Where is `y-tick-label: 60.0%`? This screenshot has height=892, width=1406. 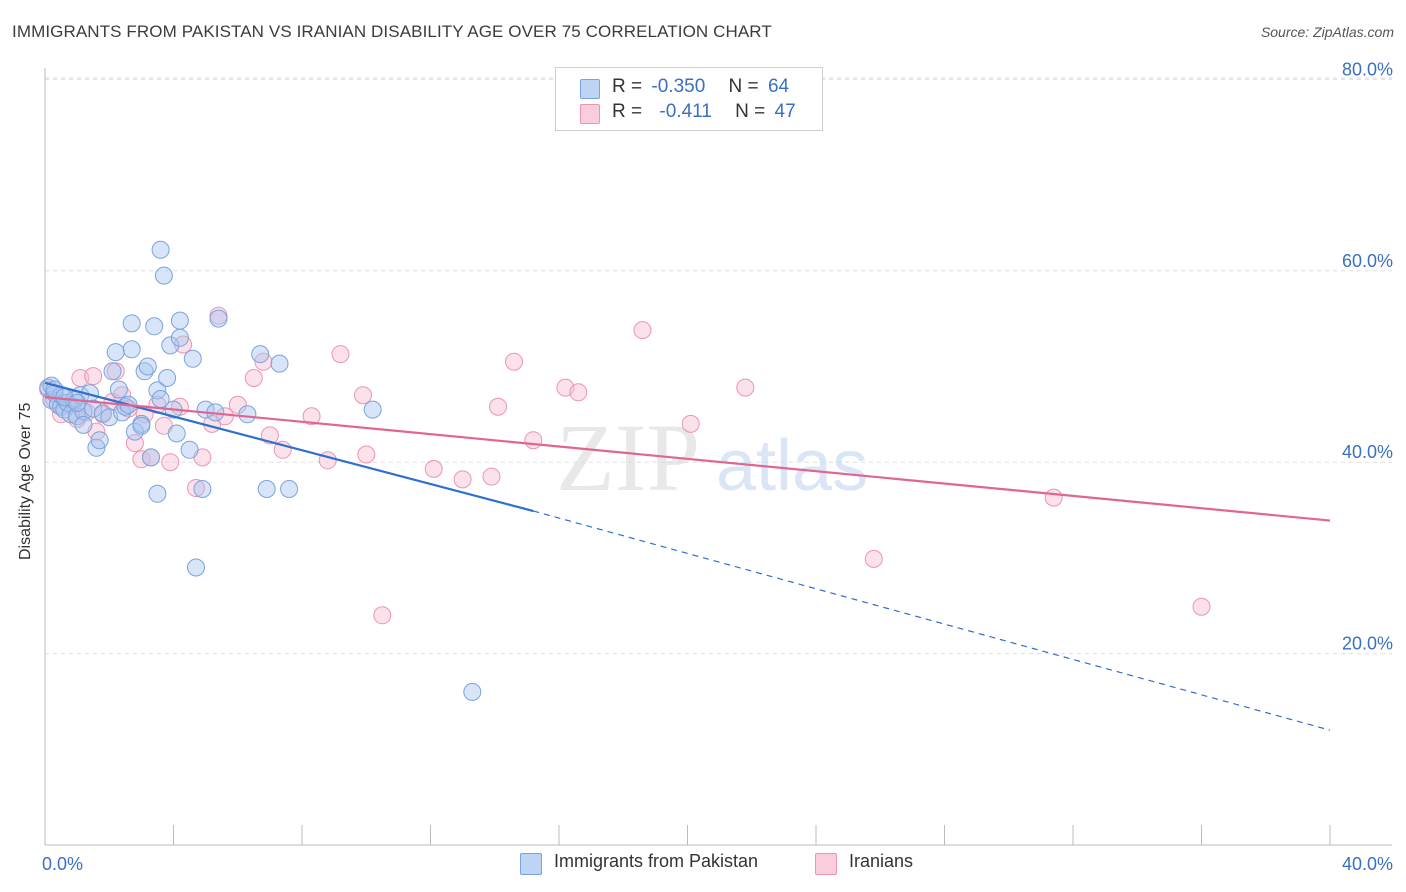
y-tick-label: 60.0% is located at coordinates (1367, 261).